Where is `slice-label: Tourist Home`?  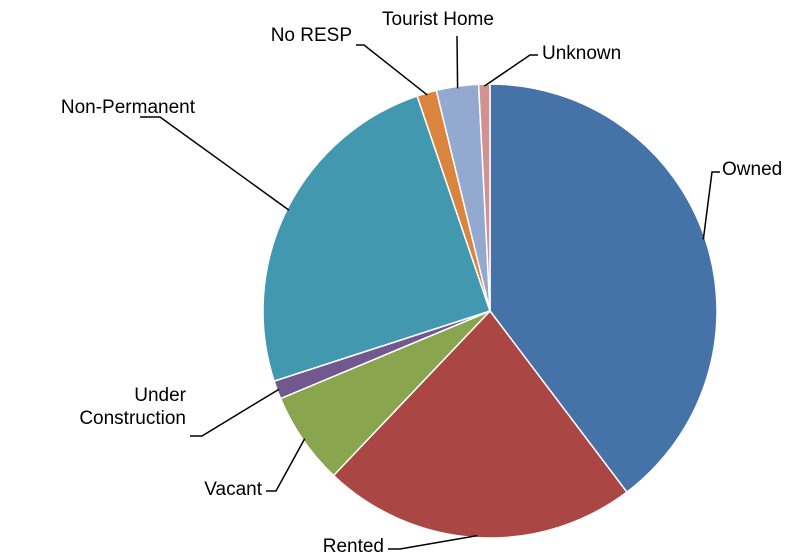
slice-label: Tourist Home is located at coordinates (438, 19).